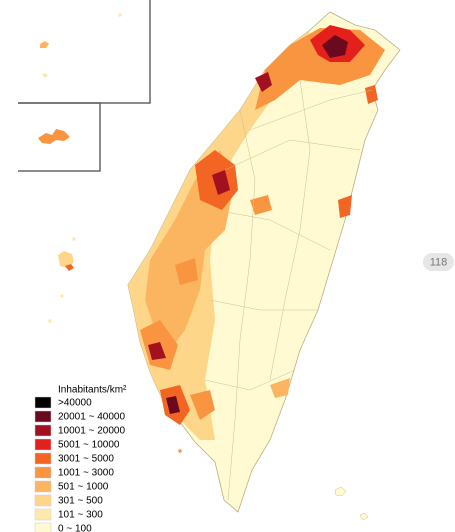 This screenshot has height=532, width=455. I want to click on legend-label: 301 ~ 500, so click(80, 501).